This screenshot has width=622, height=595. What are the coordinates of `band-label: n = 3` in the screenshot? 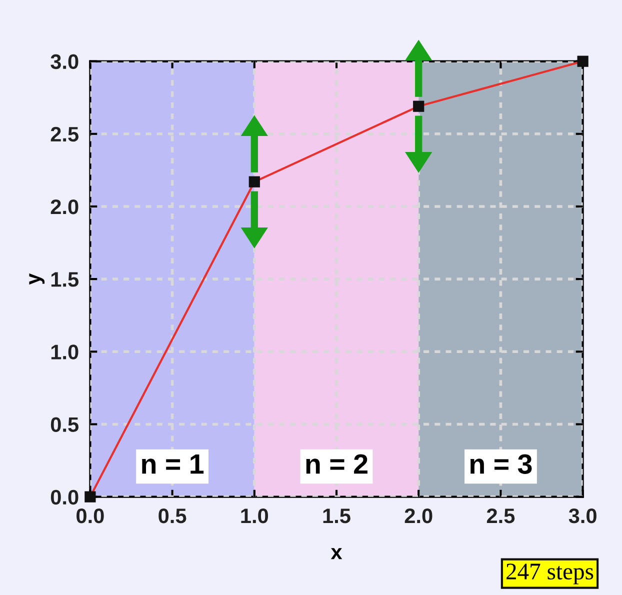 It's located at (501, 464).